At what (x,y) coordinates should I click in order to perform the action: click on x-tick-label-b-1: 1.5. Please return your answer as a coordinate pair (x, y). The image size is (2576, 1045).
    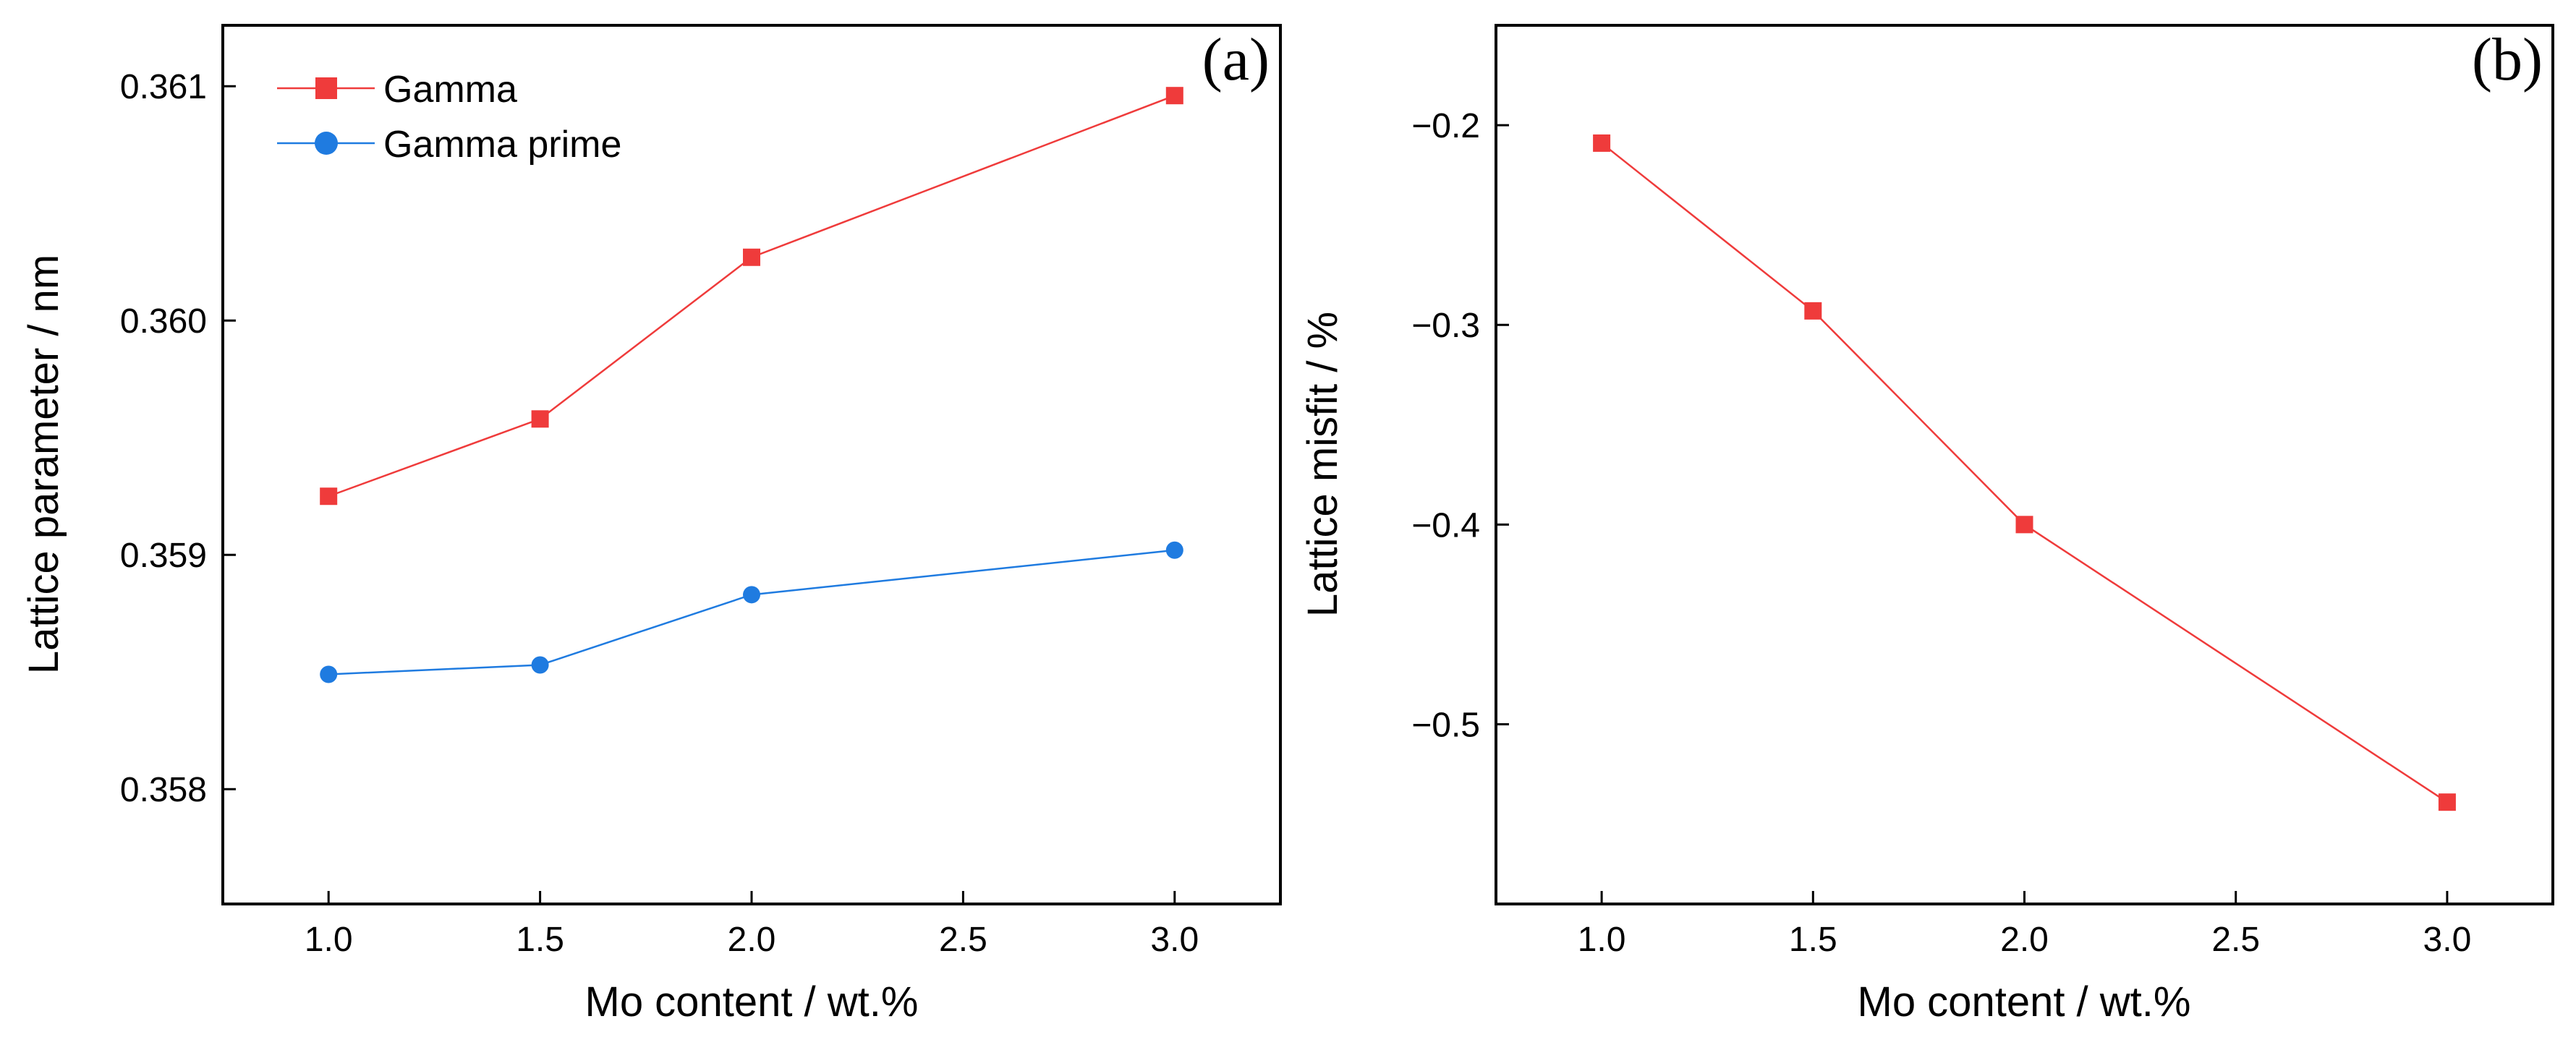
    Looking at the image, I should click on (1813, 940).